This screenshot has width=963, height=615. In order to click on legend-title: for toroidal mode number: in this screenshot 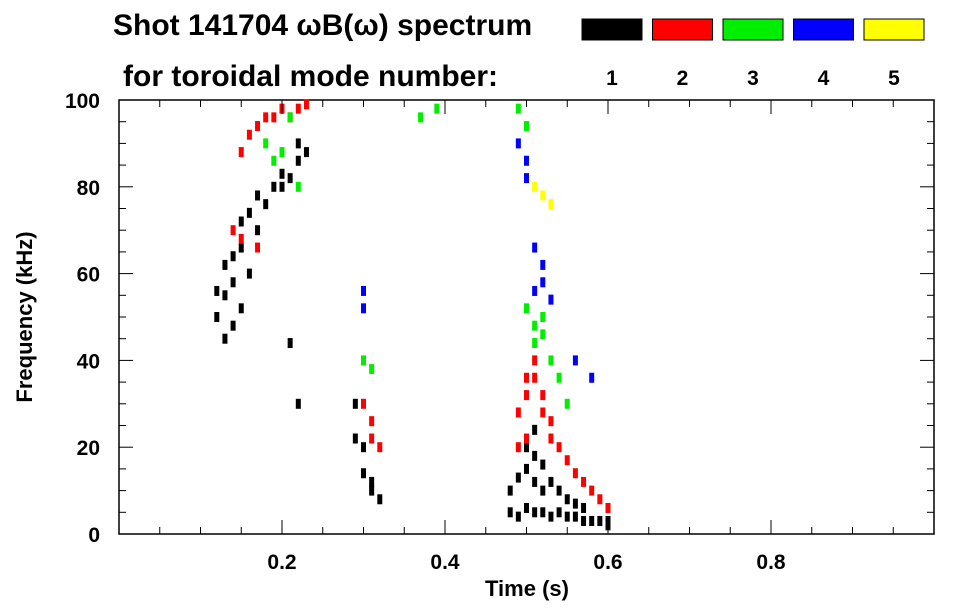, I will do `click(310, 76)`.